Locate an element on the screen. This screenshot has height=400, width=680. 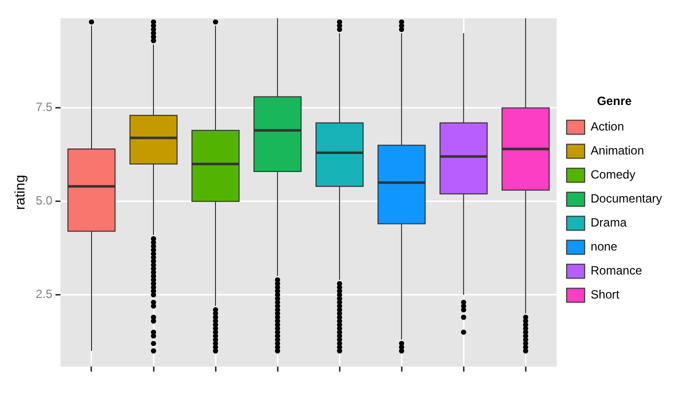
legend-label: Drama is located at coordinates (608, 223).